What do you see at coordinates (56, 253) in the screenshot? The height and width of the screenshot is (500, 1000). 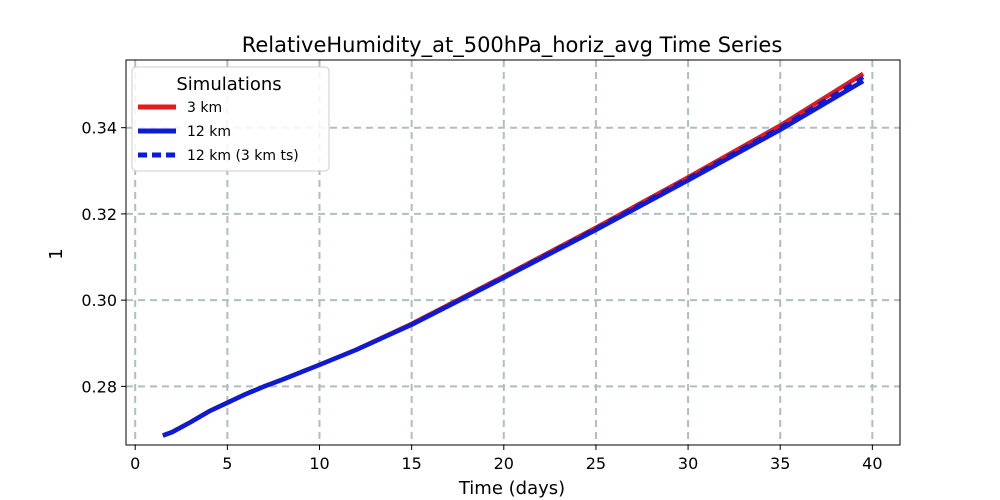 I see `y-axis-label: 1` at bounding box center [56, 253].